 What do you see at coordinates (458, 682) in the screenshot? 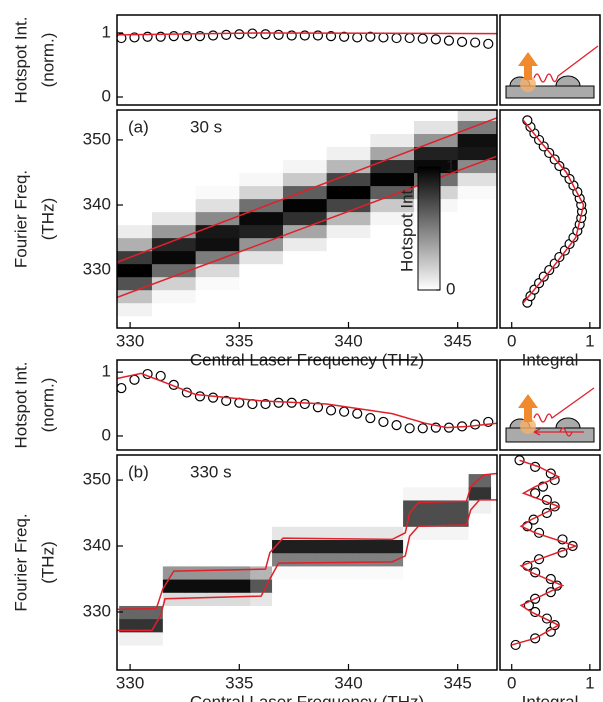
I see `x-tick-label: 345` at bounding box center [458, 682].